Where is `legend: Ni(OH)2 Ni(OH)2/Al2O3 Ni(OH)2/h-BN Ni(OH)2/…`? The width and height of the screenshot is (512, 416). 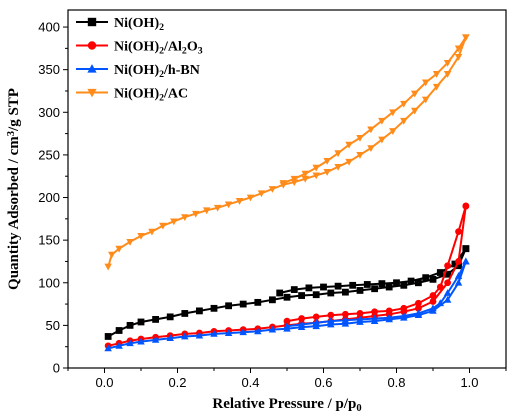
legend: Ni(OH)2 Ni(OH)2/Al2O3 Ni(OH)2/h-BN Ni(OH)2/… is located at coordinates (139, 59).